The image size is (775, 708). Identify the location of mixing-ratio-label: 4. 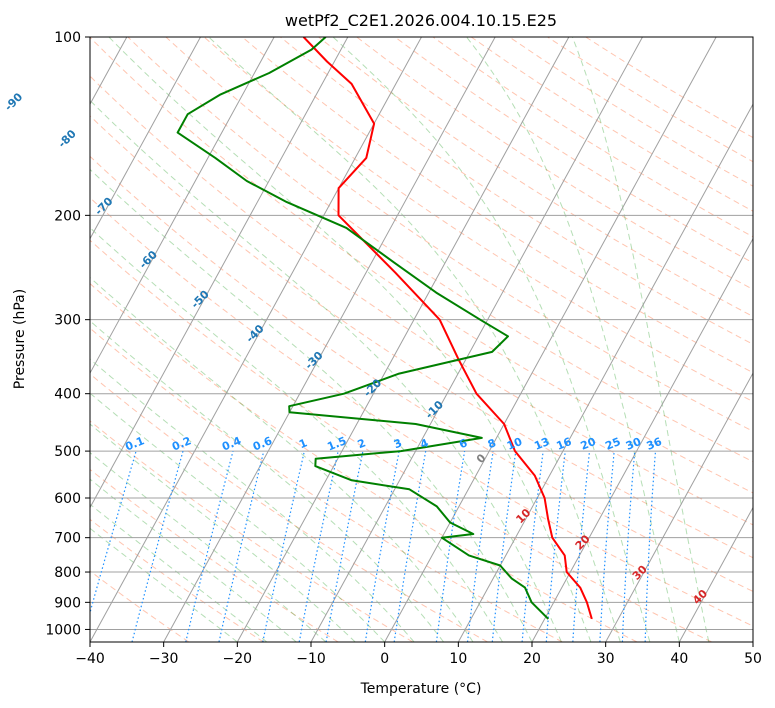
(424, 443).